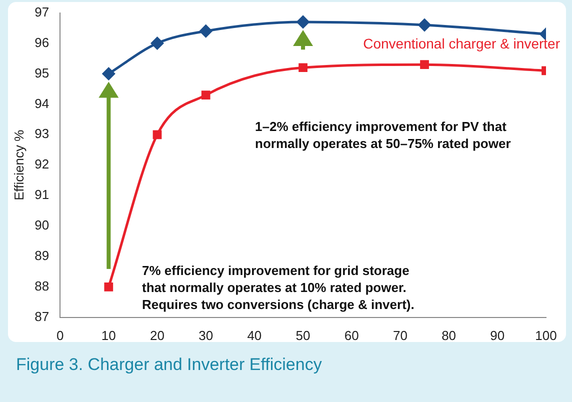 The width and height of the screenshot is (572, 402). I want to click on y-tick-label: 87, so click(42, 316).